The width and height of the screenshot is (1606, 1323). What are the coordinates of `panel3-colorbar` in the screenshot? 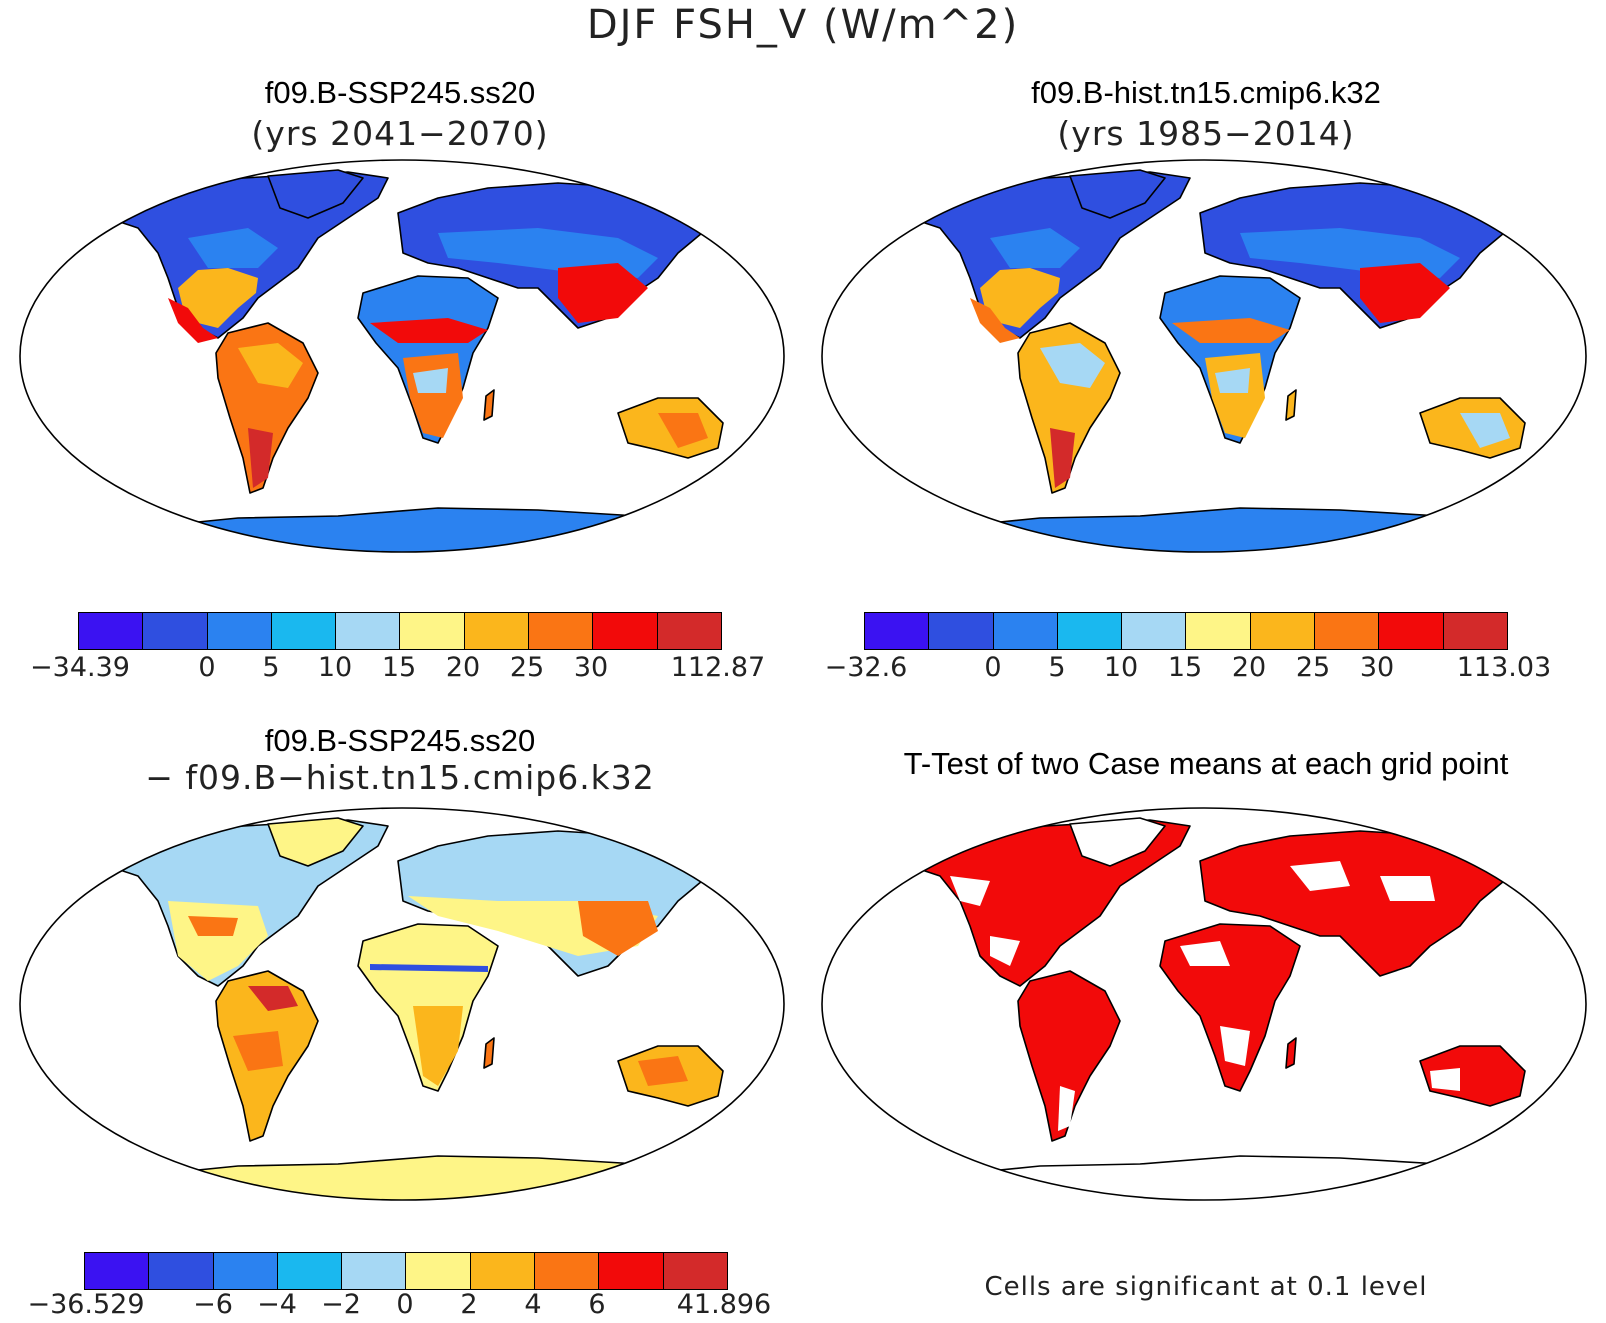 It's located at (406, 1271).